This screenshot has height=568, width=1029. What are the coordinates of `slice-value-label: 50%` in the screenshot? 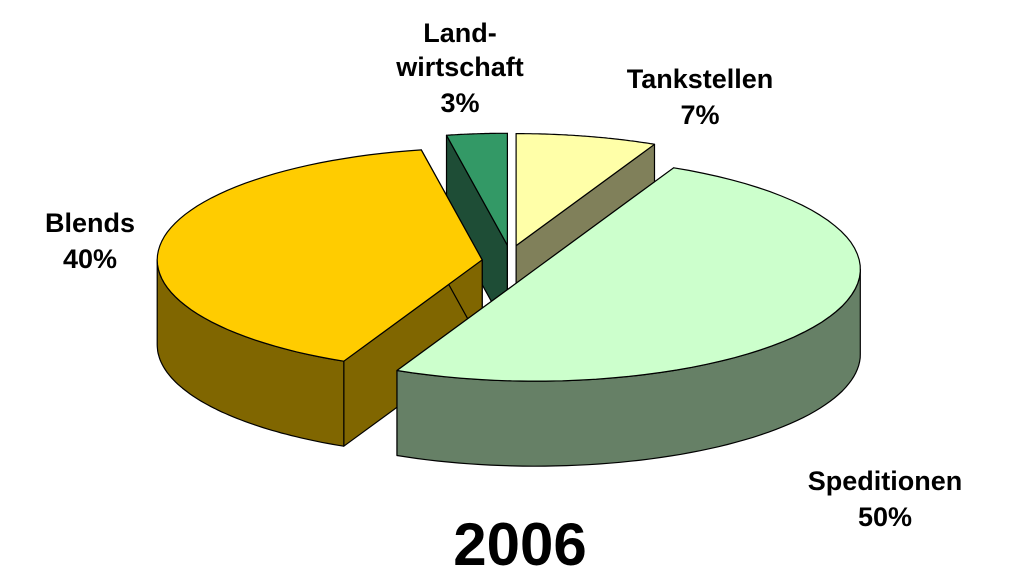 It's located at (885, 517).